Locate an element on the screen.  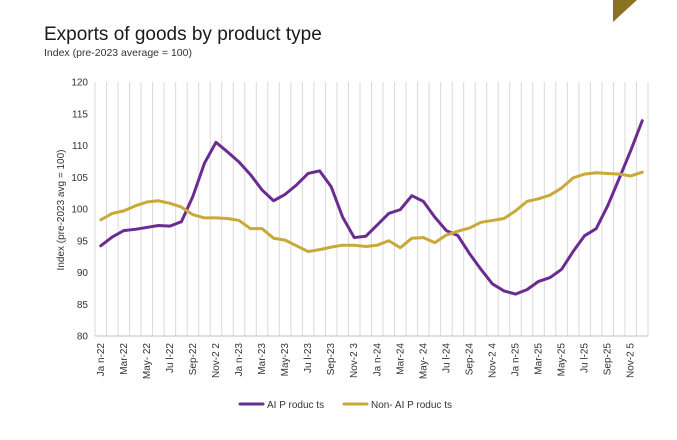
y-axis-title: Index (pre-2023 avg = 100) is located at coordinates (61, 210).